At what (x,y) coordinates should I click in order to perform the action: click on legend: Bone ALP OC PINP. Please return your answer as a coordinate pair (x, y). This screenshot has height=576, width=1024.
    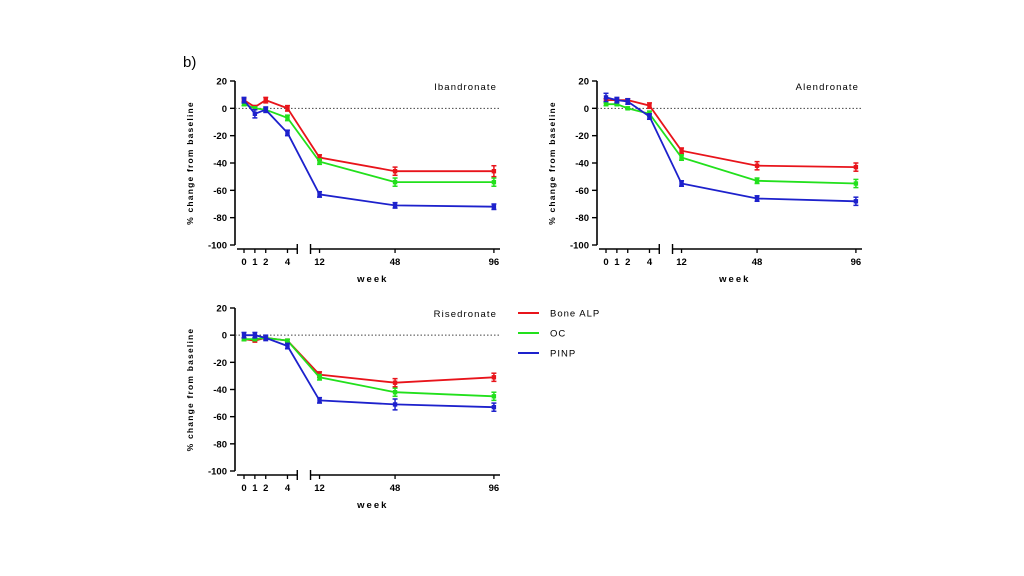
    Looking at the image, I should click on (559, 334).